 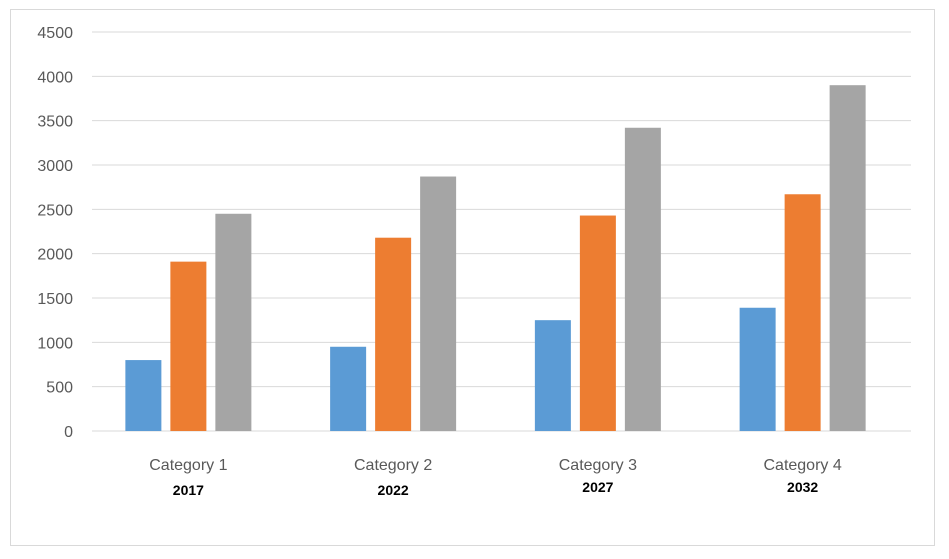 I want to click on y-tick-label: 1500, so click(x=55, y=299).